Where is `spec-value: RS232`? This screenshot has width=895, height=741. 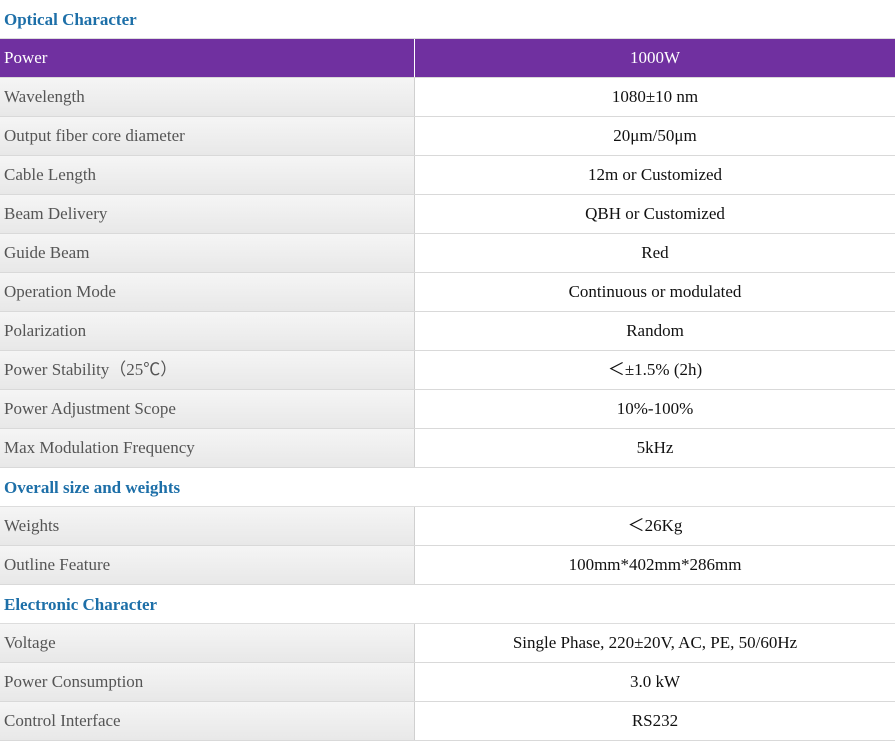 spec-value: RS232 is located at coordinates (655, 720).